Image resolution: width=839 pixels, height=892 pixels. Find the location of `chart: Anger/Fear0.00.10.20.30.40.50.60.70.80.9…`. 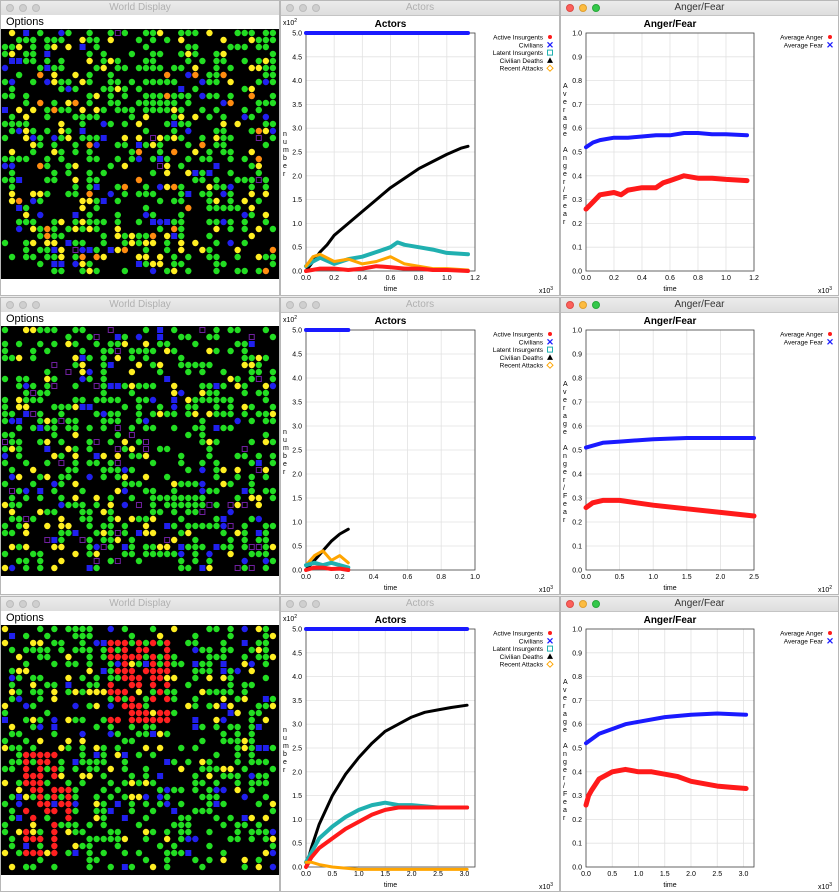

chart: Anger/Fear0.00.10.20.30.40.50.60.70.80.9… is located at coordinates (698, 157).